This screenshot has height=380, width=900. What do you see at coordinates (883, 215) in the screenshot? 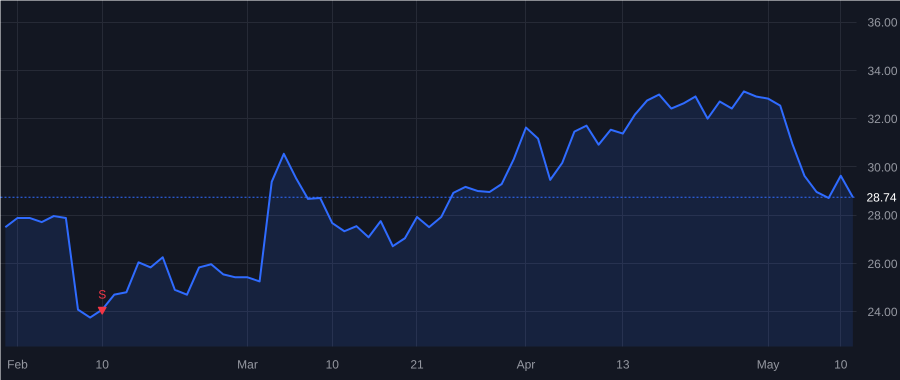
I see `y-tick-label: 28.00` at bounding box center [883, 215].